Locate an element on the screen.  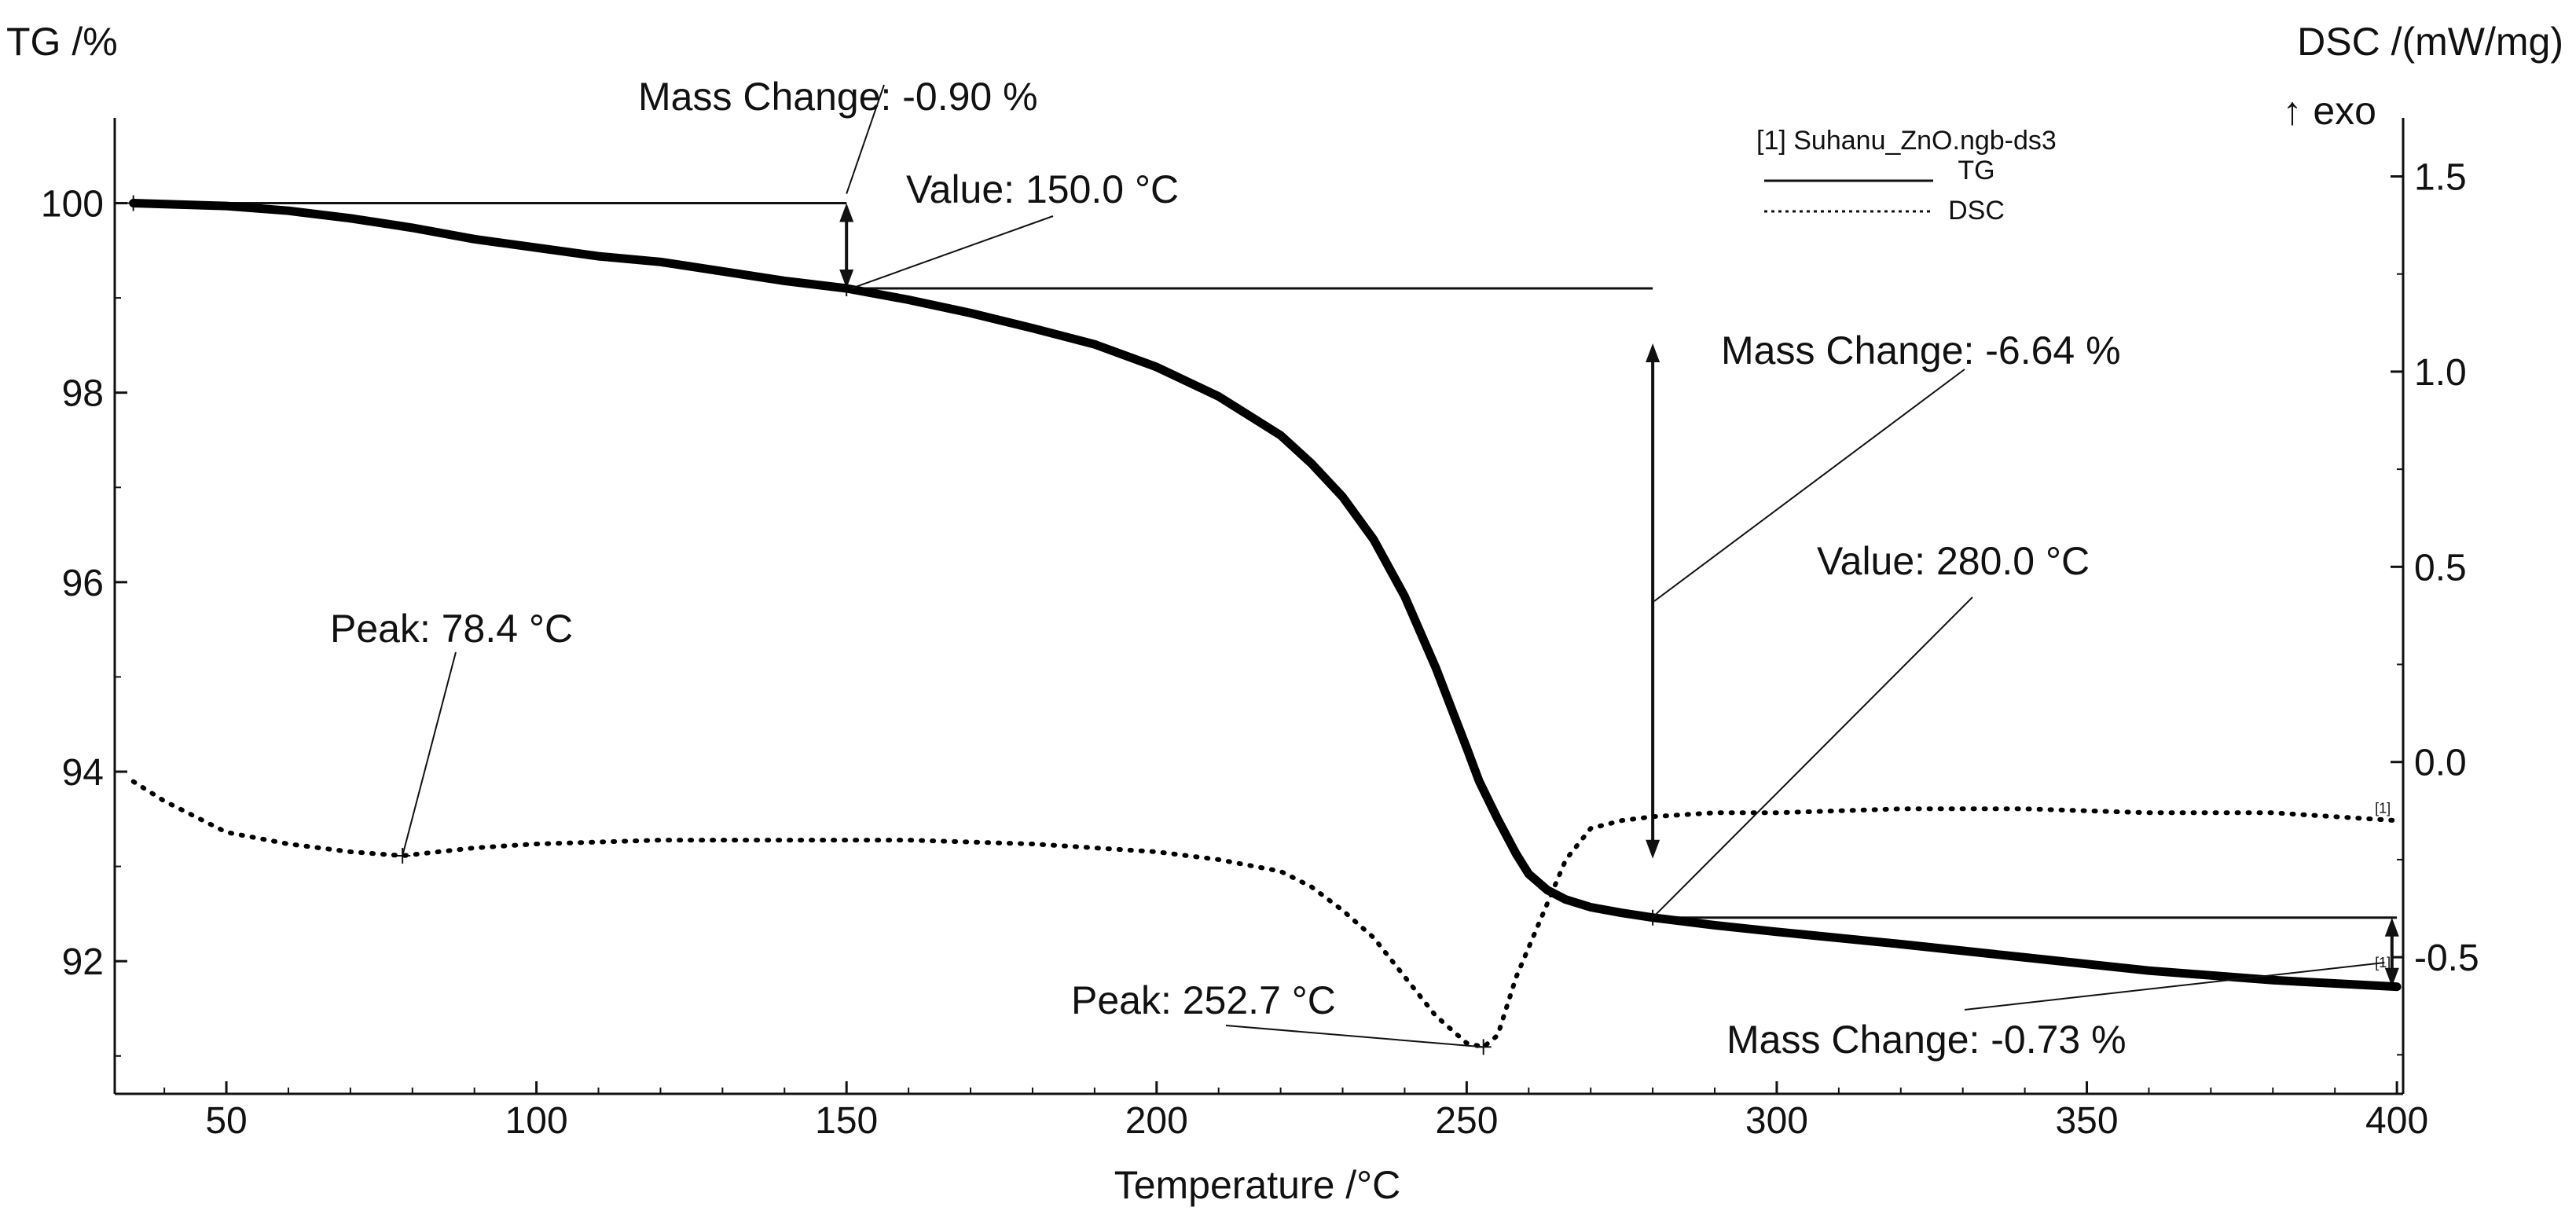
y-left-axis-title: TG /% is located at coordinates (62, 42).